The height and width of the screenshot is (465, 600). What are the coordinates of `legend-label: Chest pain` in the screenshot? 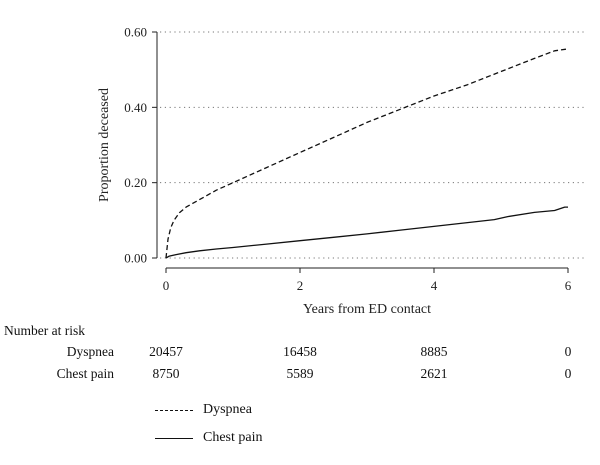 It's located at (233, 437).